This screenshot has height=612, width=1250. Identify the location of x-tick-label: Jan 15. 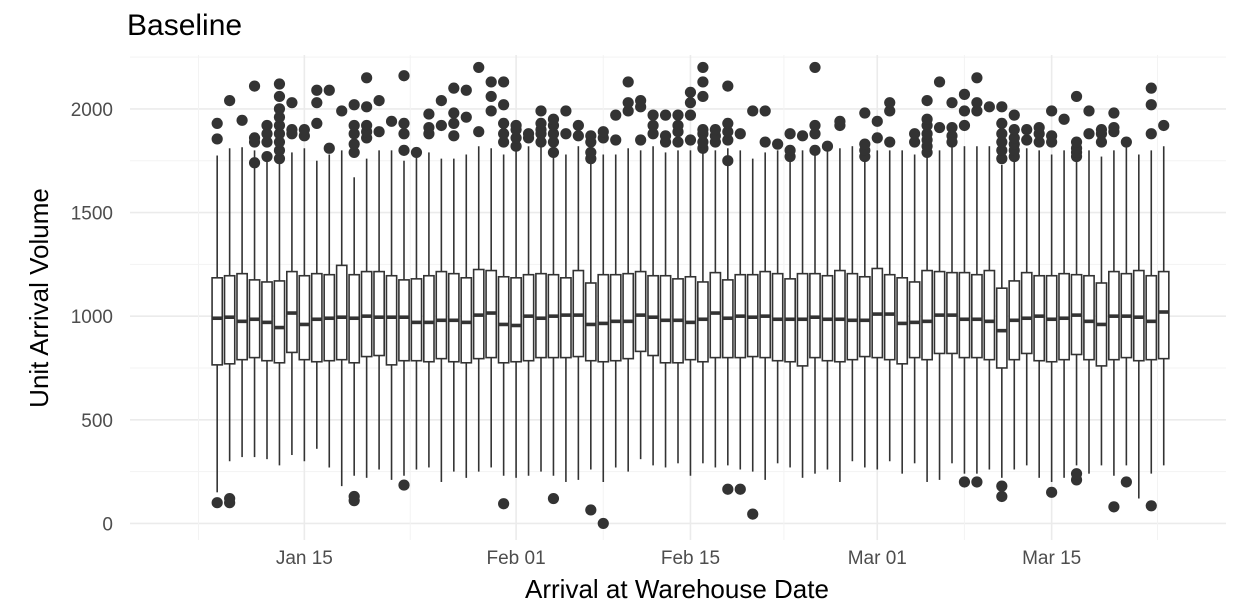
(304, 558).